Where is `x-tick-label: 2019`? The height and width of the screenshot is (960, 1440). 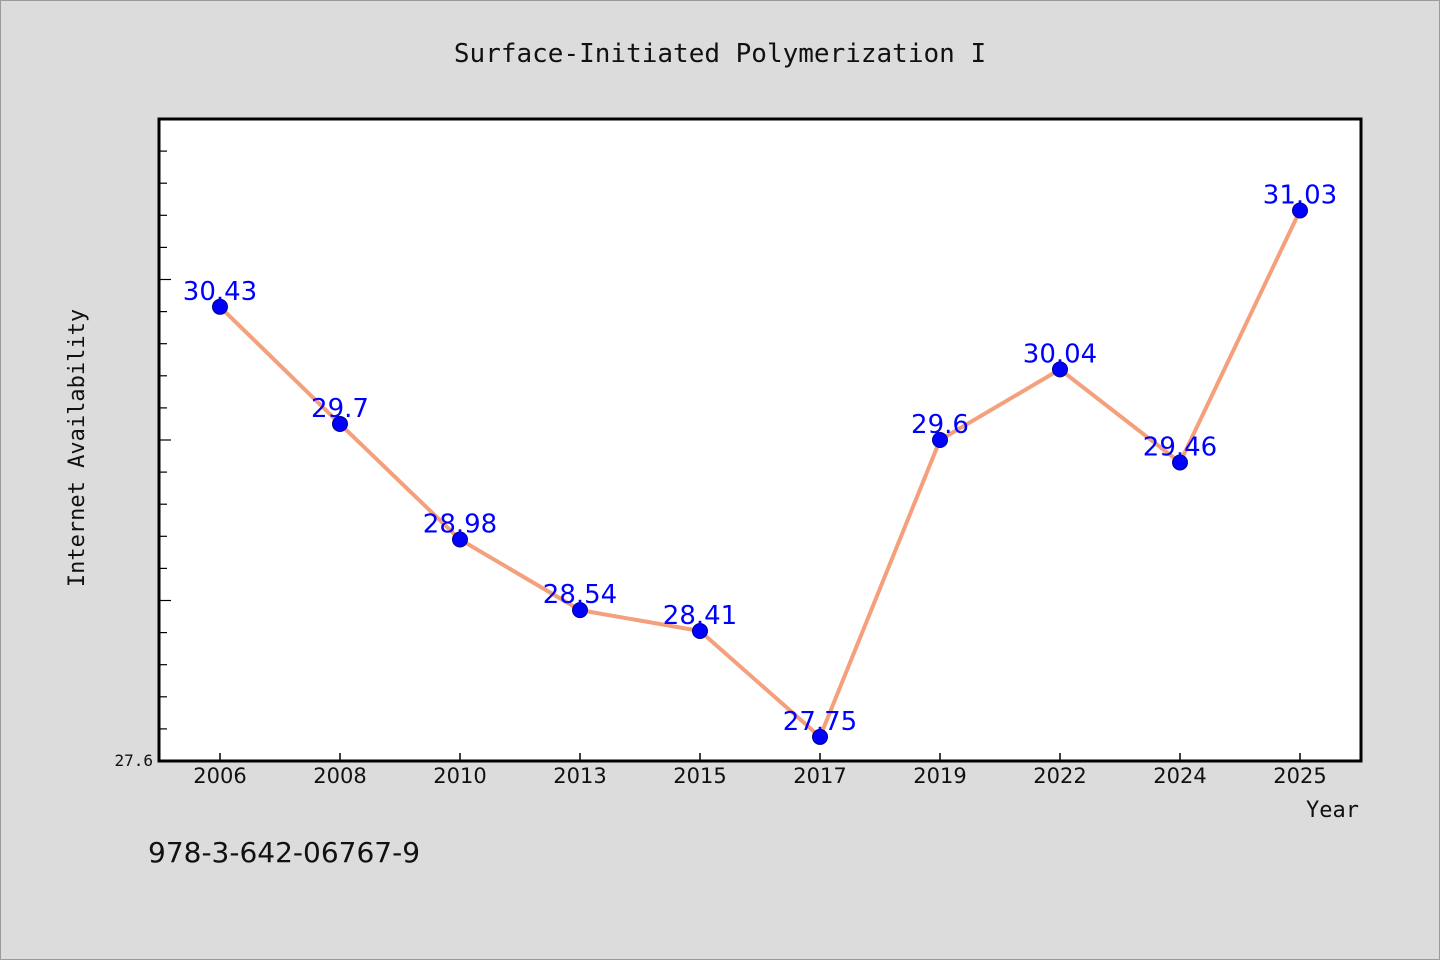 x-tick-label: 2019 is located at coordinates (939, 776).